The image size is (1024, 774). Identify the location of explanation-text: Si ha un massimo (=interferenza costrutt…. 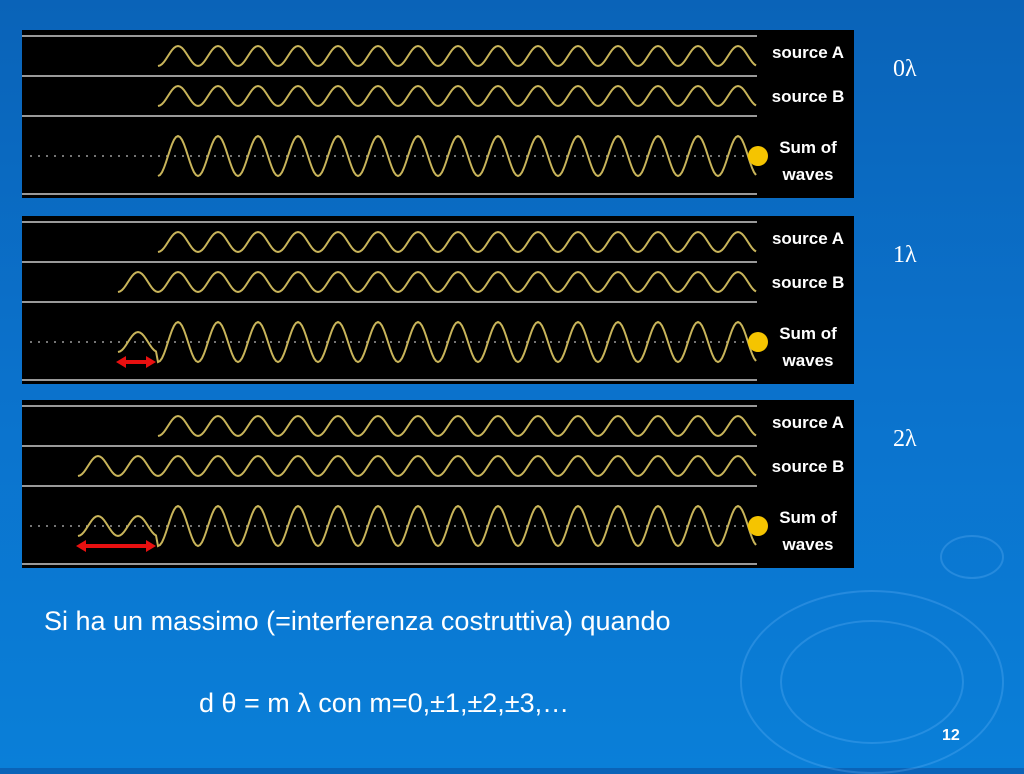
(357, 621).